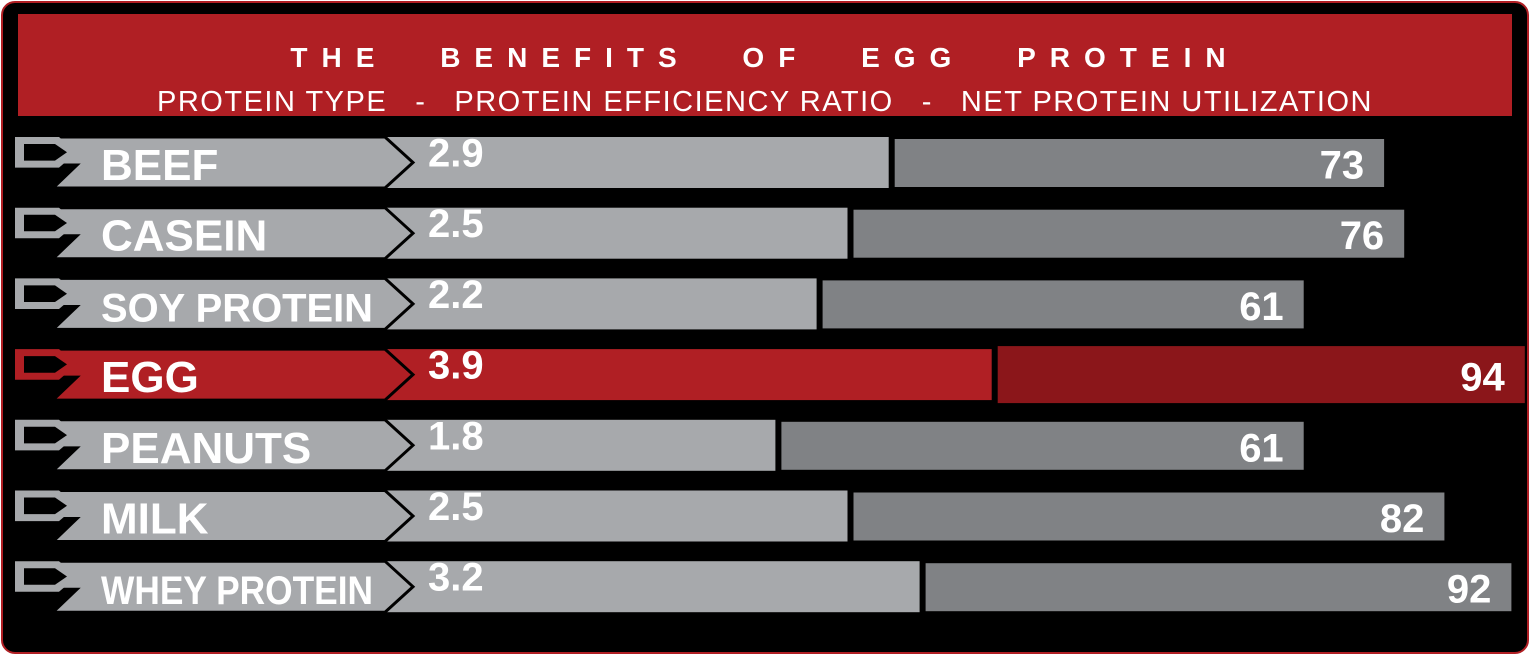 The width and height of the screenshot is (1530, 655). What do you see at coordinates (1166, 102) in the screenshot?
I see `column-header-npu: NET PROTEIN UTILIZATION` at bounding box center [1166, 102].